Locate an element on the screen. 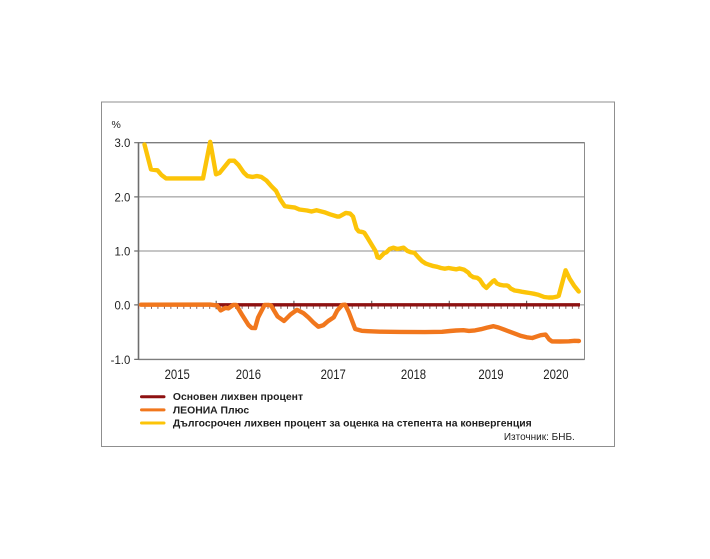 This screenshot has width=710, height=559. svg-text: -1.0 is located at coordinates (121, 360).